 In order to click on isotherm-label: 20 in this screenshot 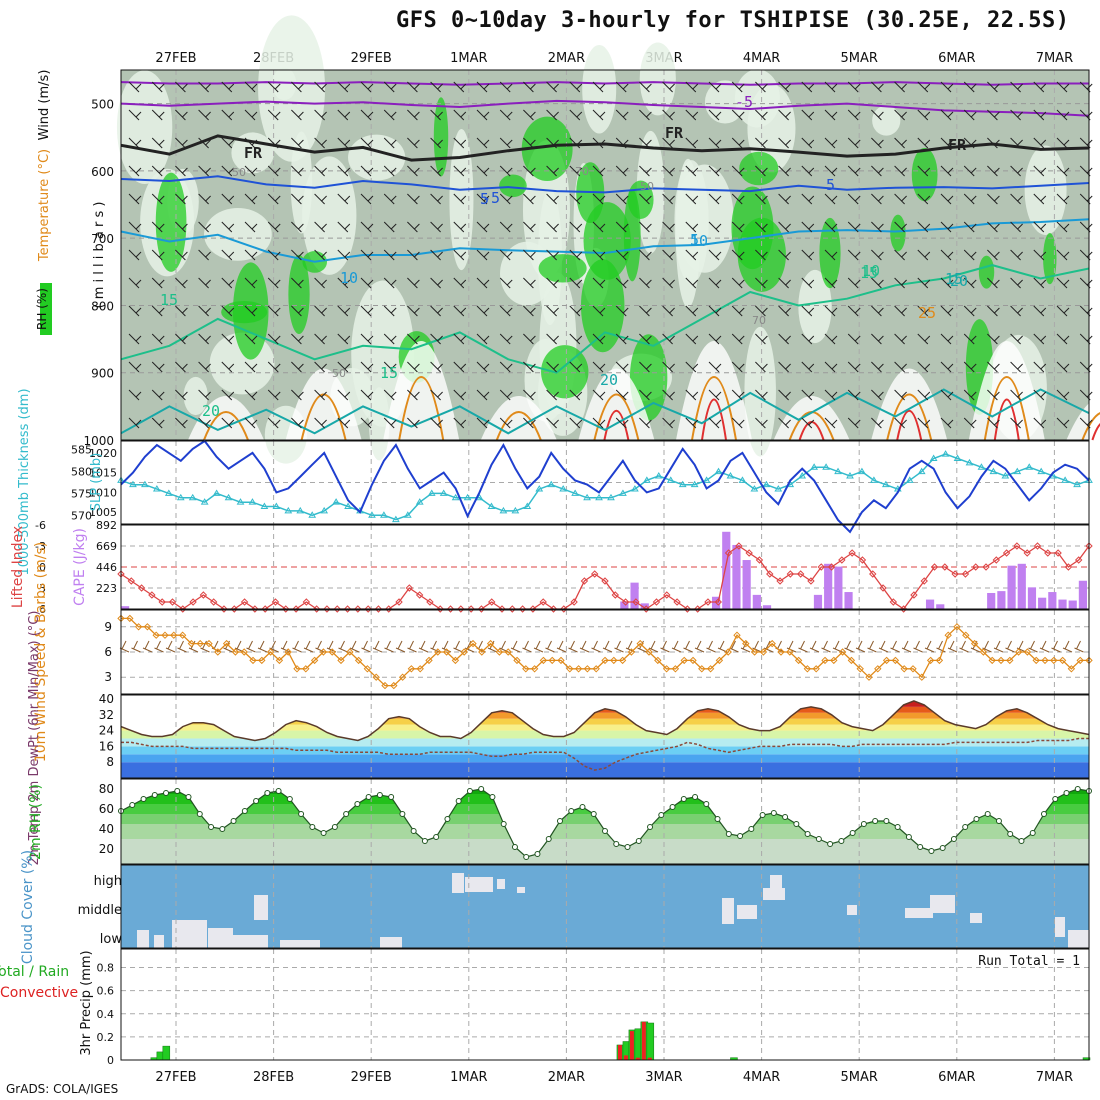, I will do `click(211, 411)`.